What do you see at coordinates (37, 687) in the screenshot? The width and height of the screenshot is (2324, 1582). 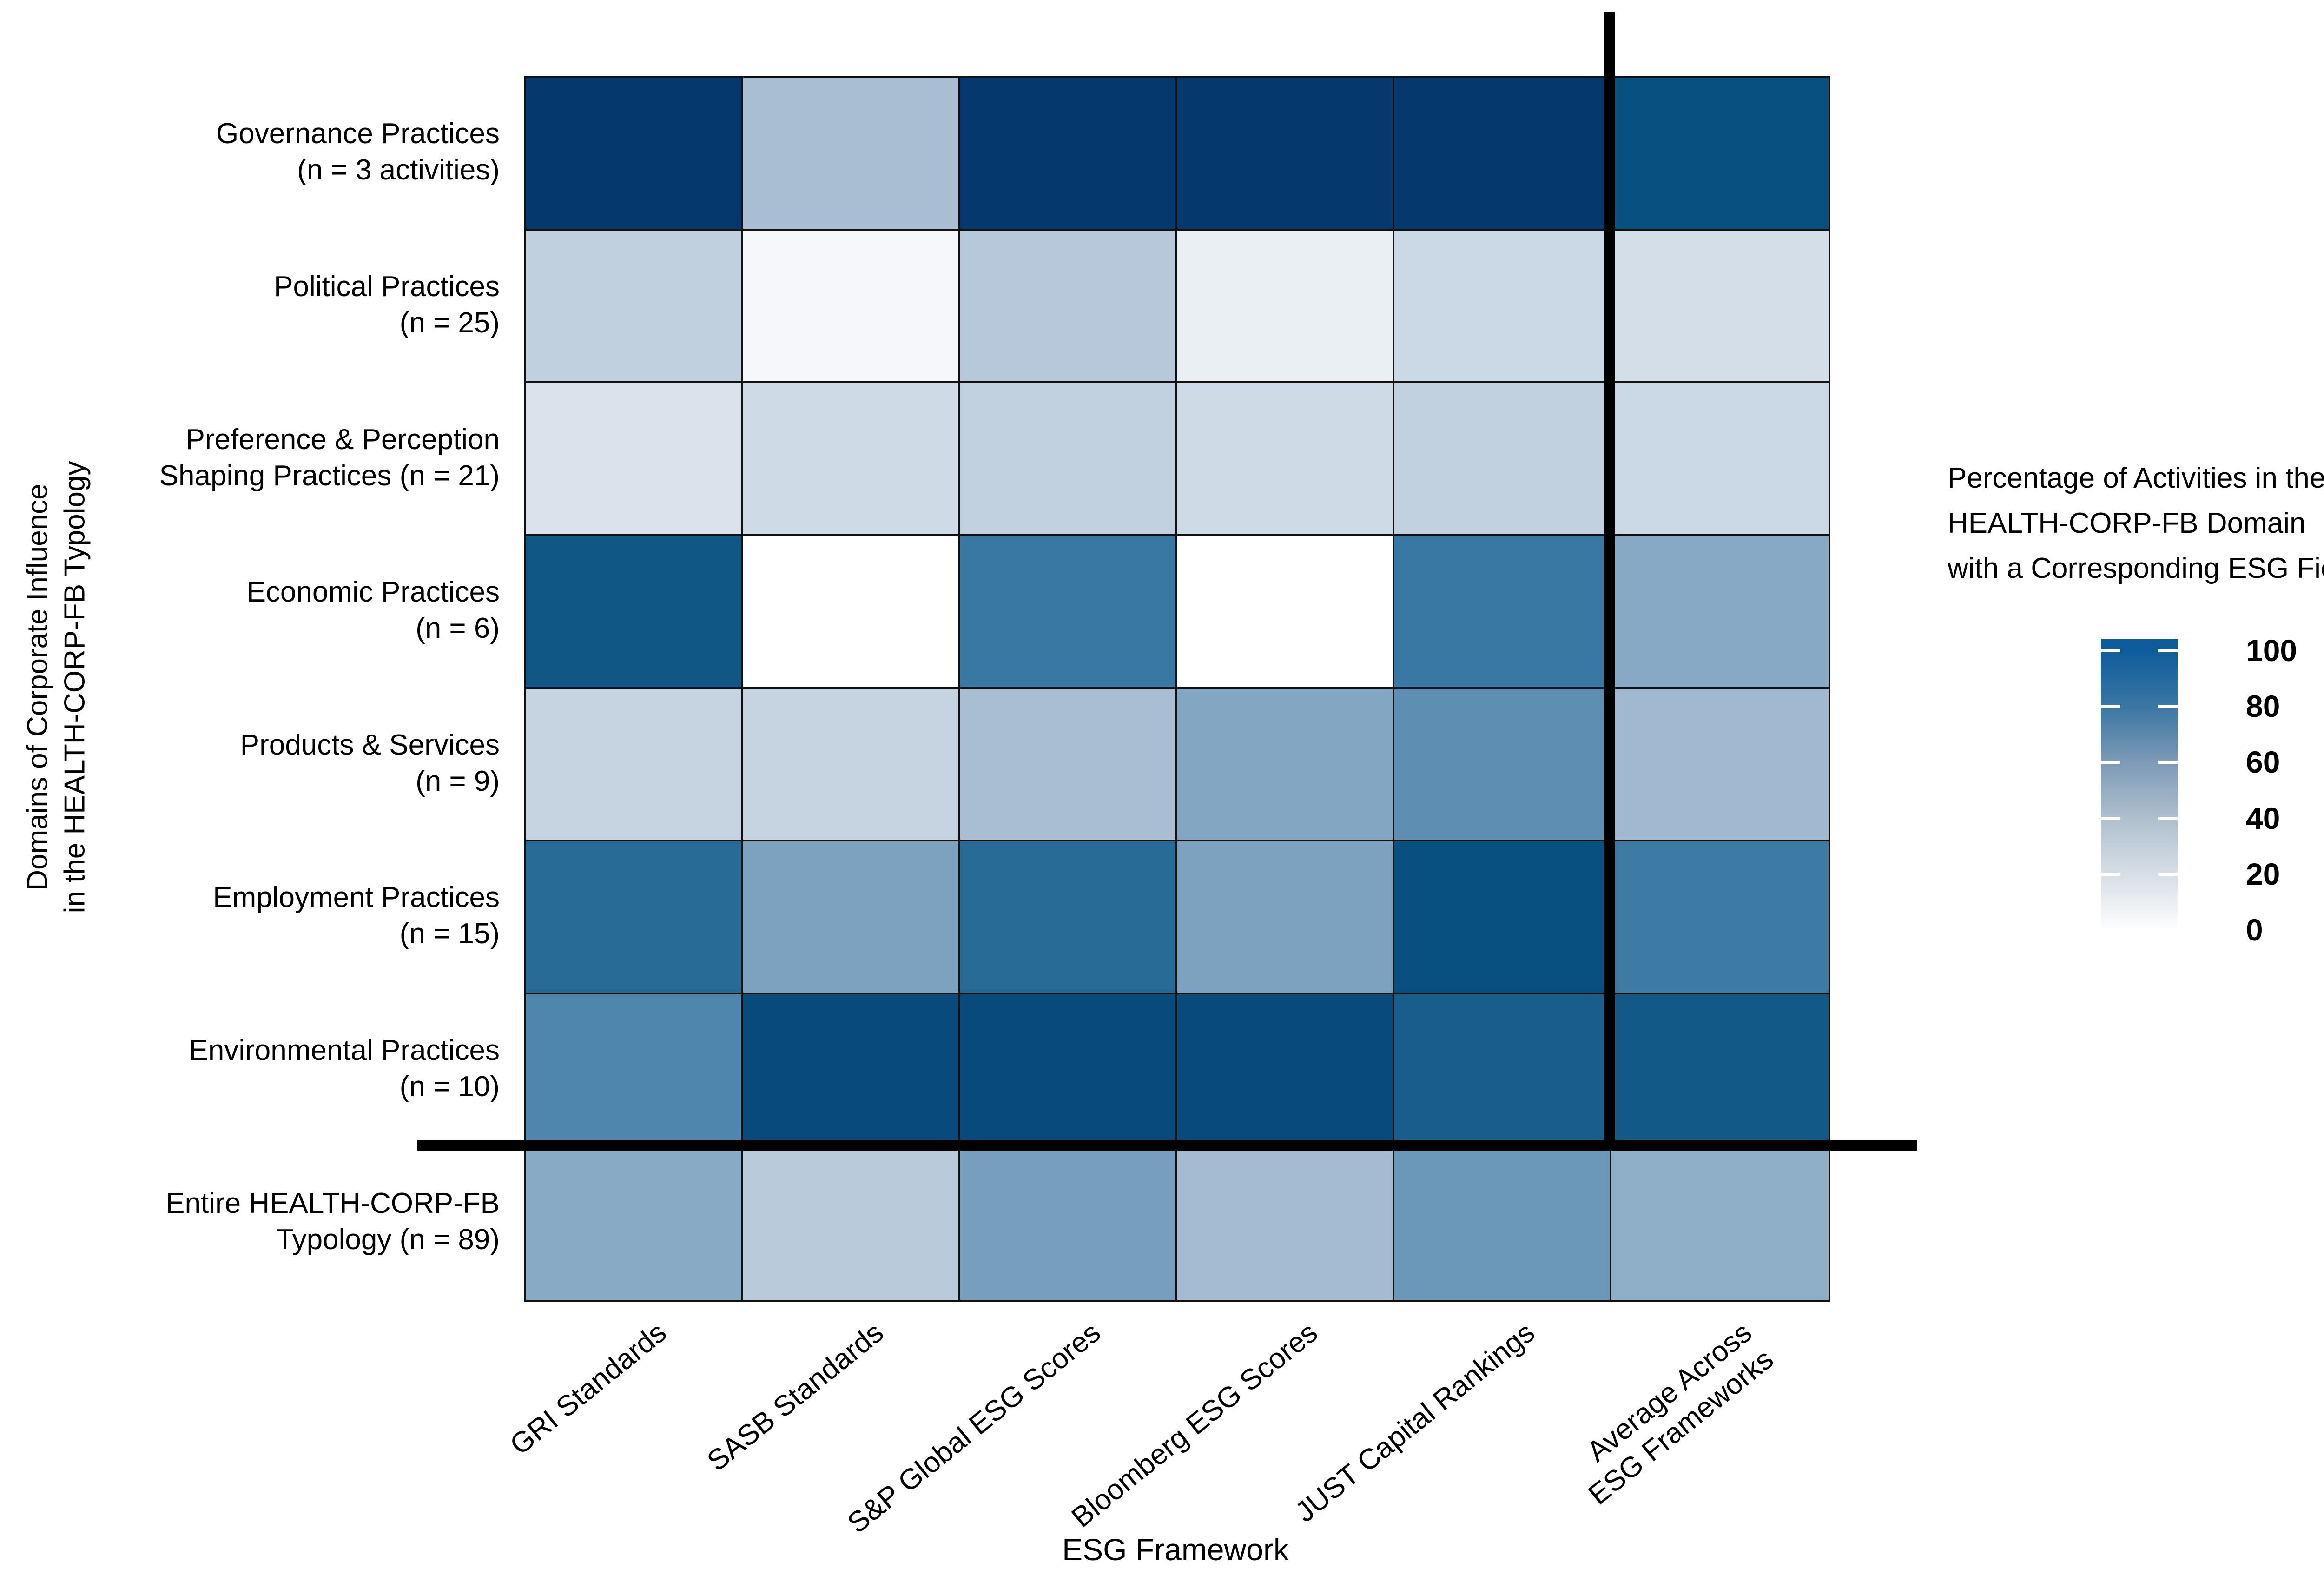 I see `y-axis-title-line1: Domains of Corporate Influence` at bounding box center [37, 687].